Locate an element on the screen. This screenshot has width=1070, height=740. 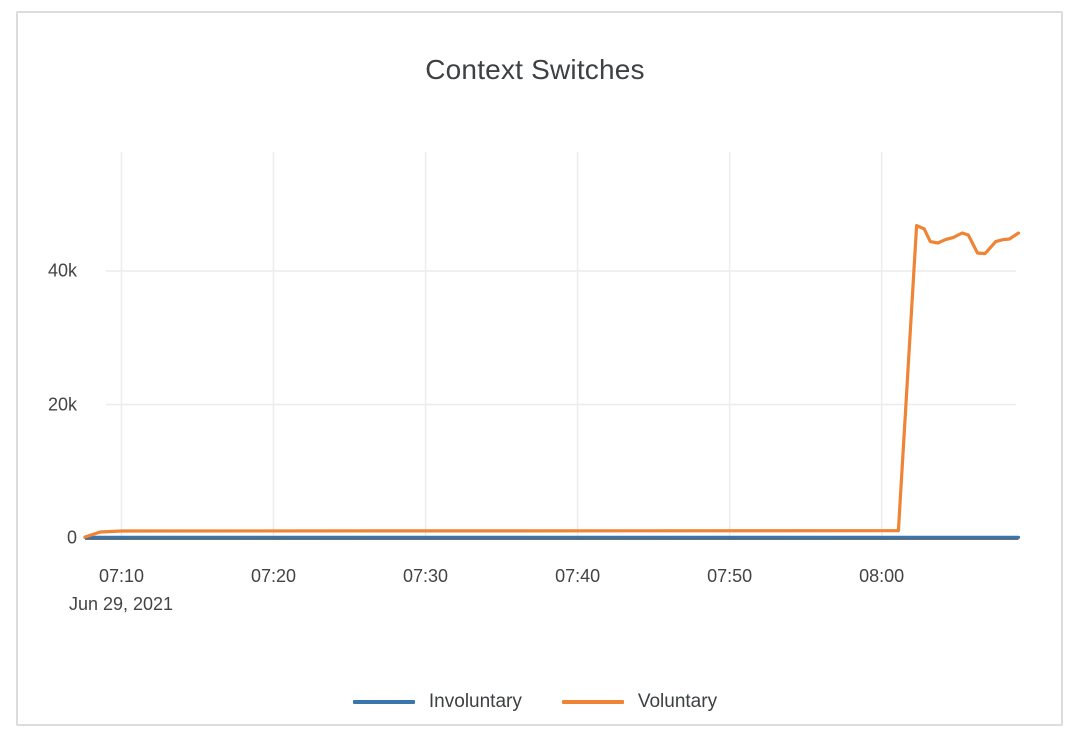
legend-label-voluntary: Voluntary is located at coordinates (677, 701).